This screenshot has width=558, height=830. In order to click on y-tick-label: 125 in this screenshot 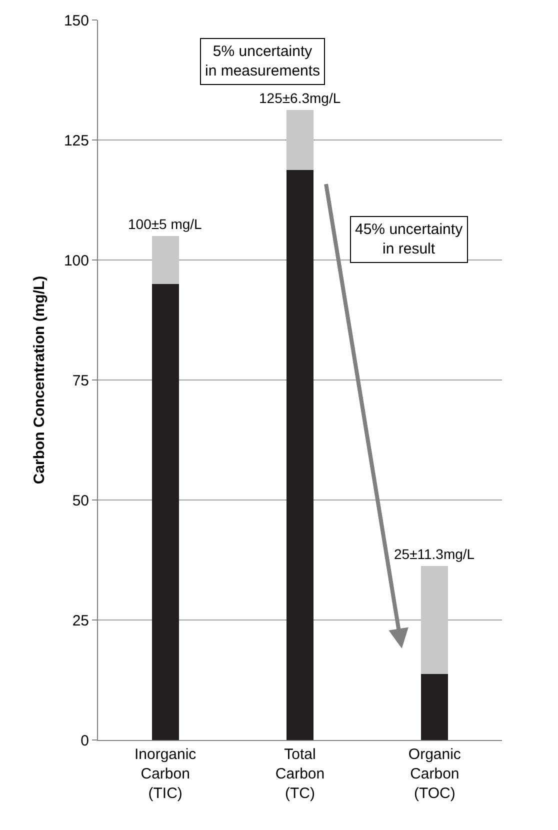, I will do `click(76, 141)`.